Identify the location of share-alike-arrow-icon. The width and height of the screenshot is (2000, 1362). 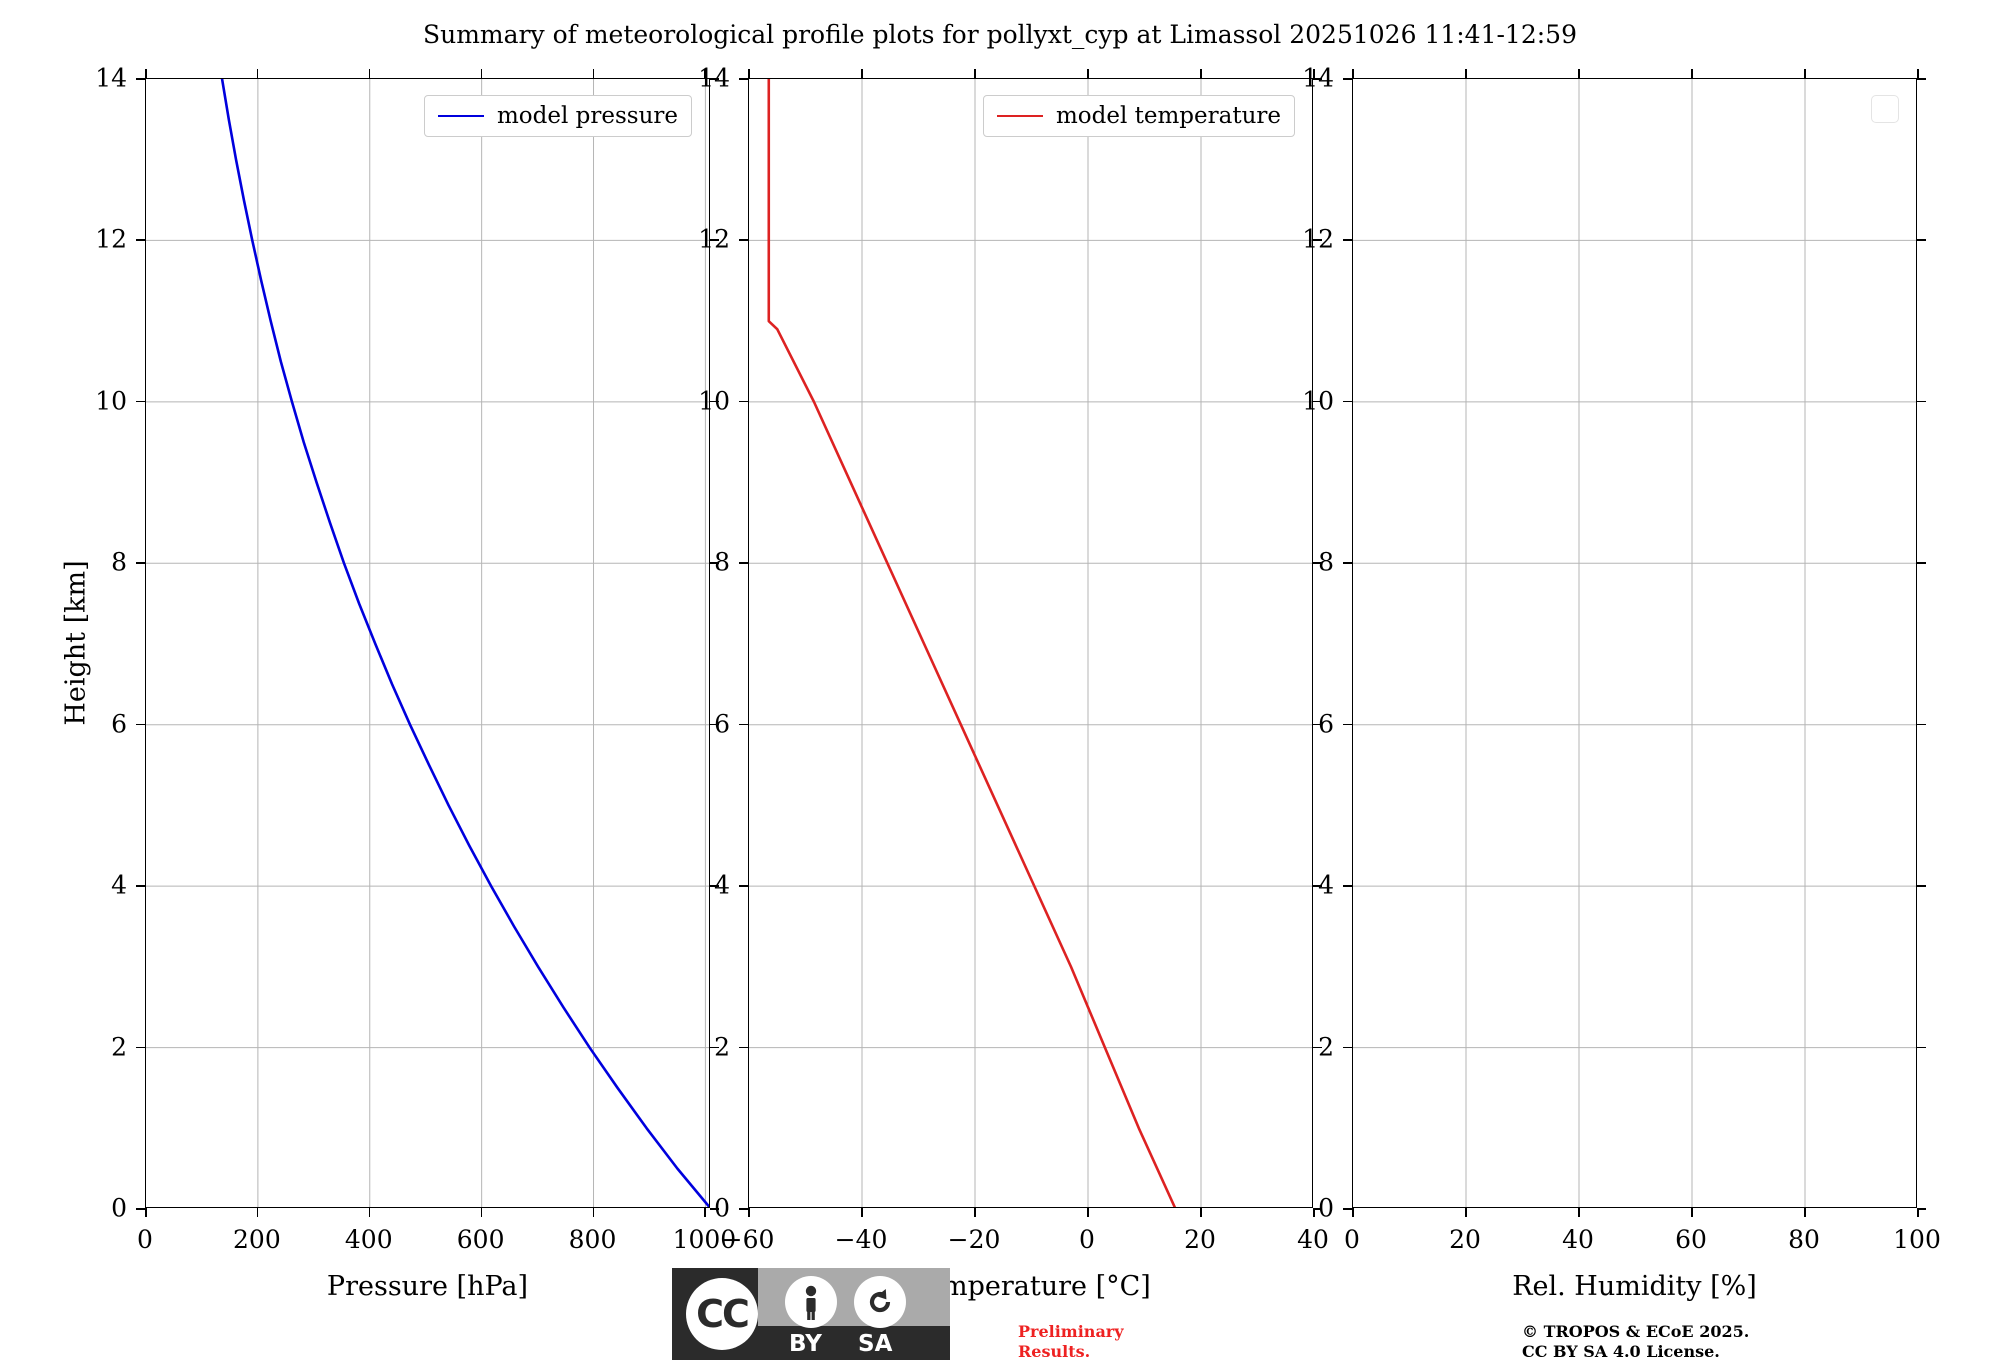
(880, 1301).